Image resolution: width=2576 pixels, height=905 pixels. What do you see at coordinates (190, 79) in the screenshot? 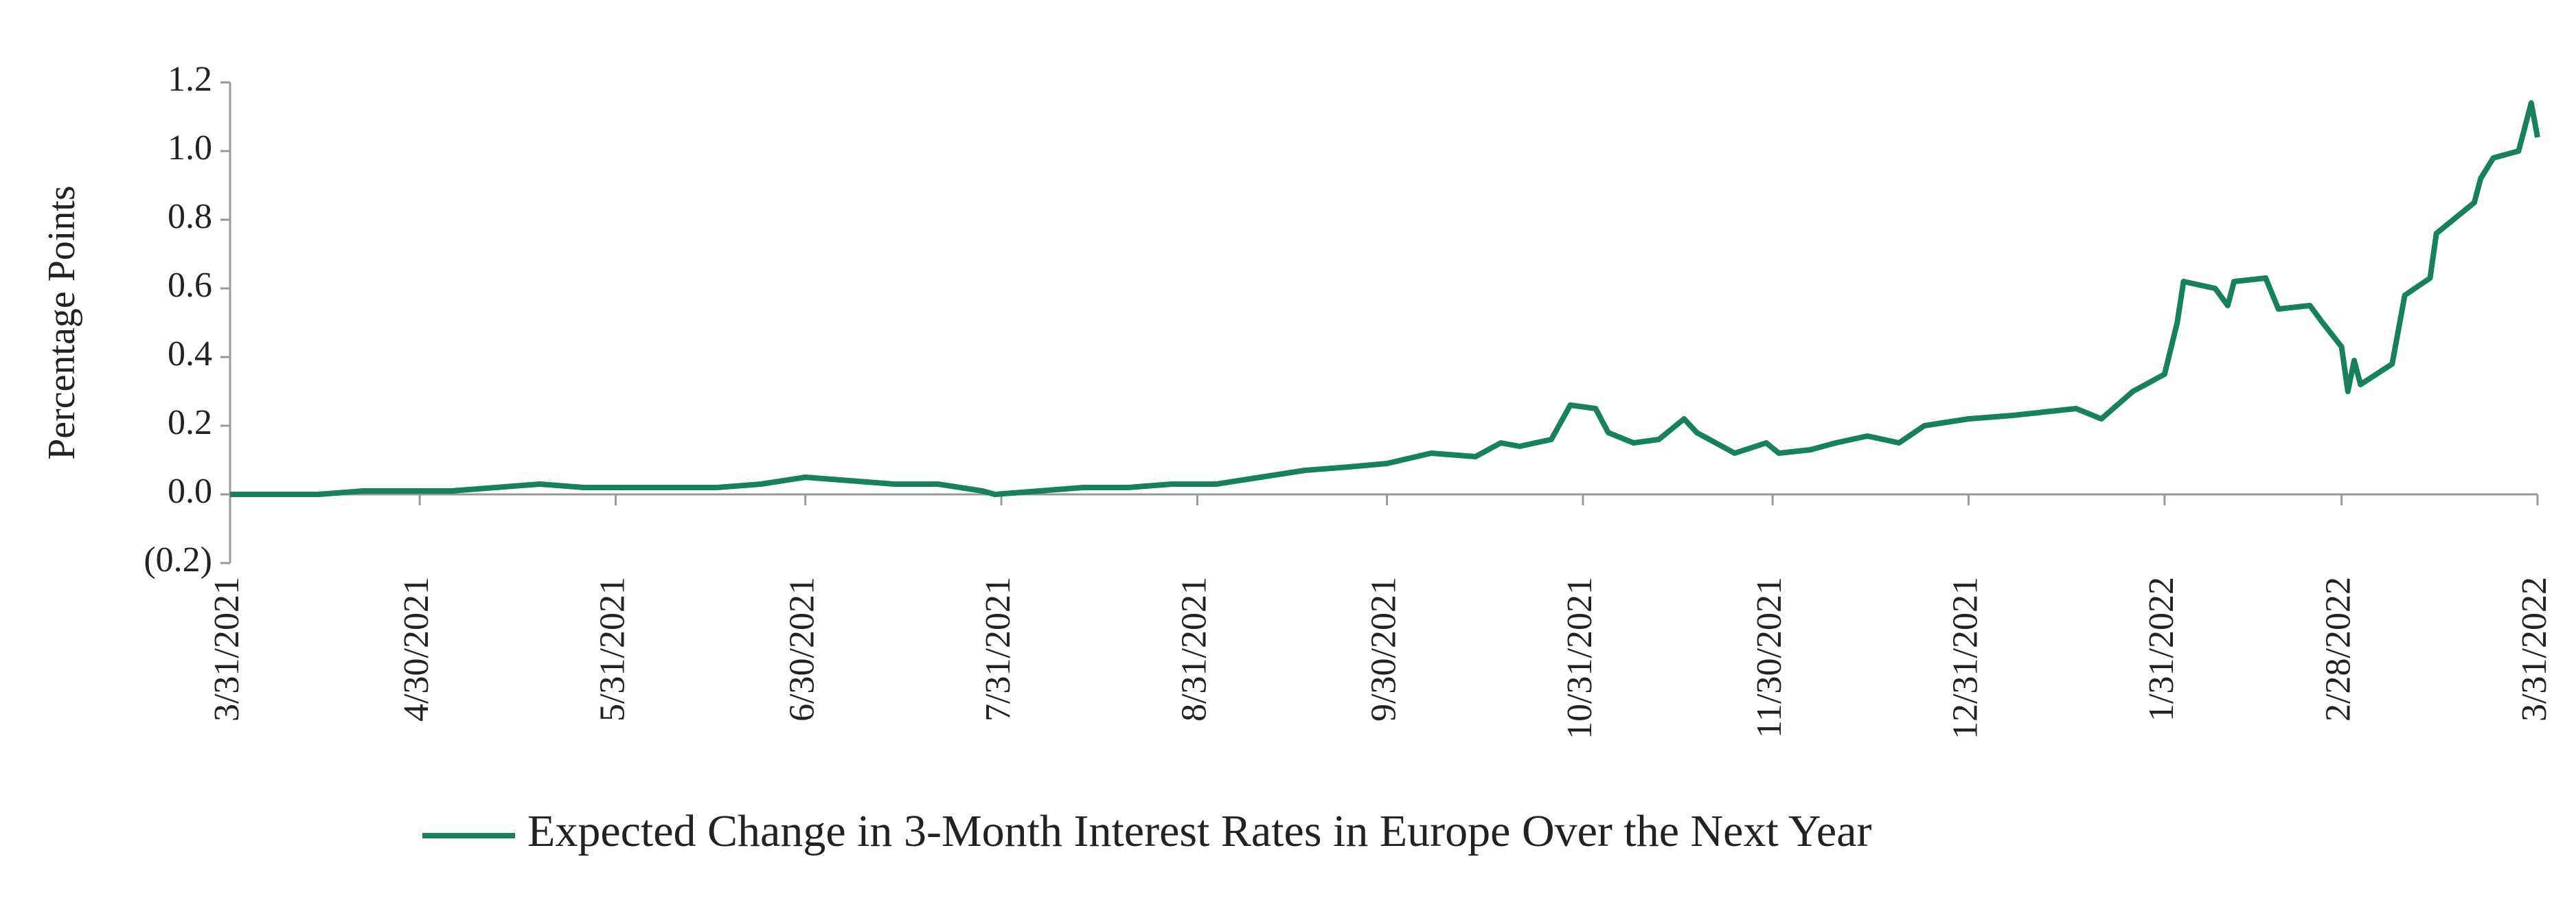
I see `y-tick-label: 1.2` at bounding box center [190, 79].